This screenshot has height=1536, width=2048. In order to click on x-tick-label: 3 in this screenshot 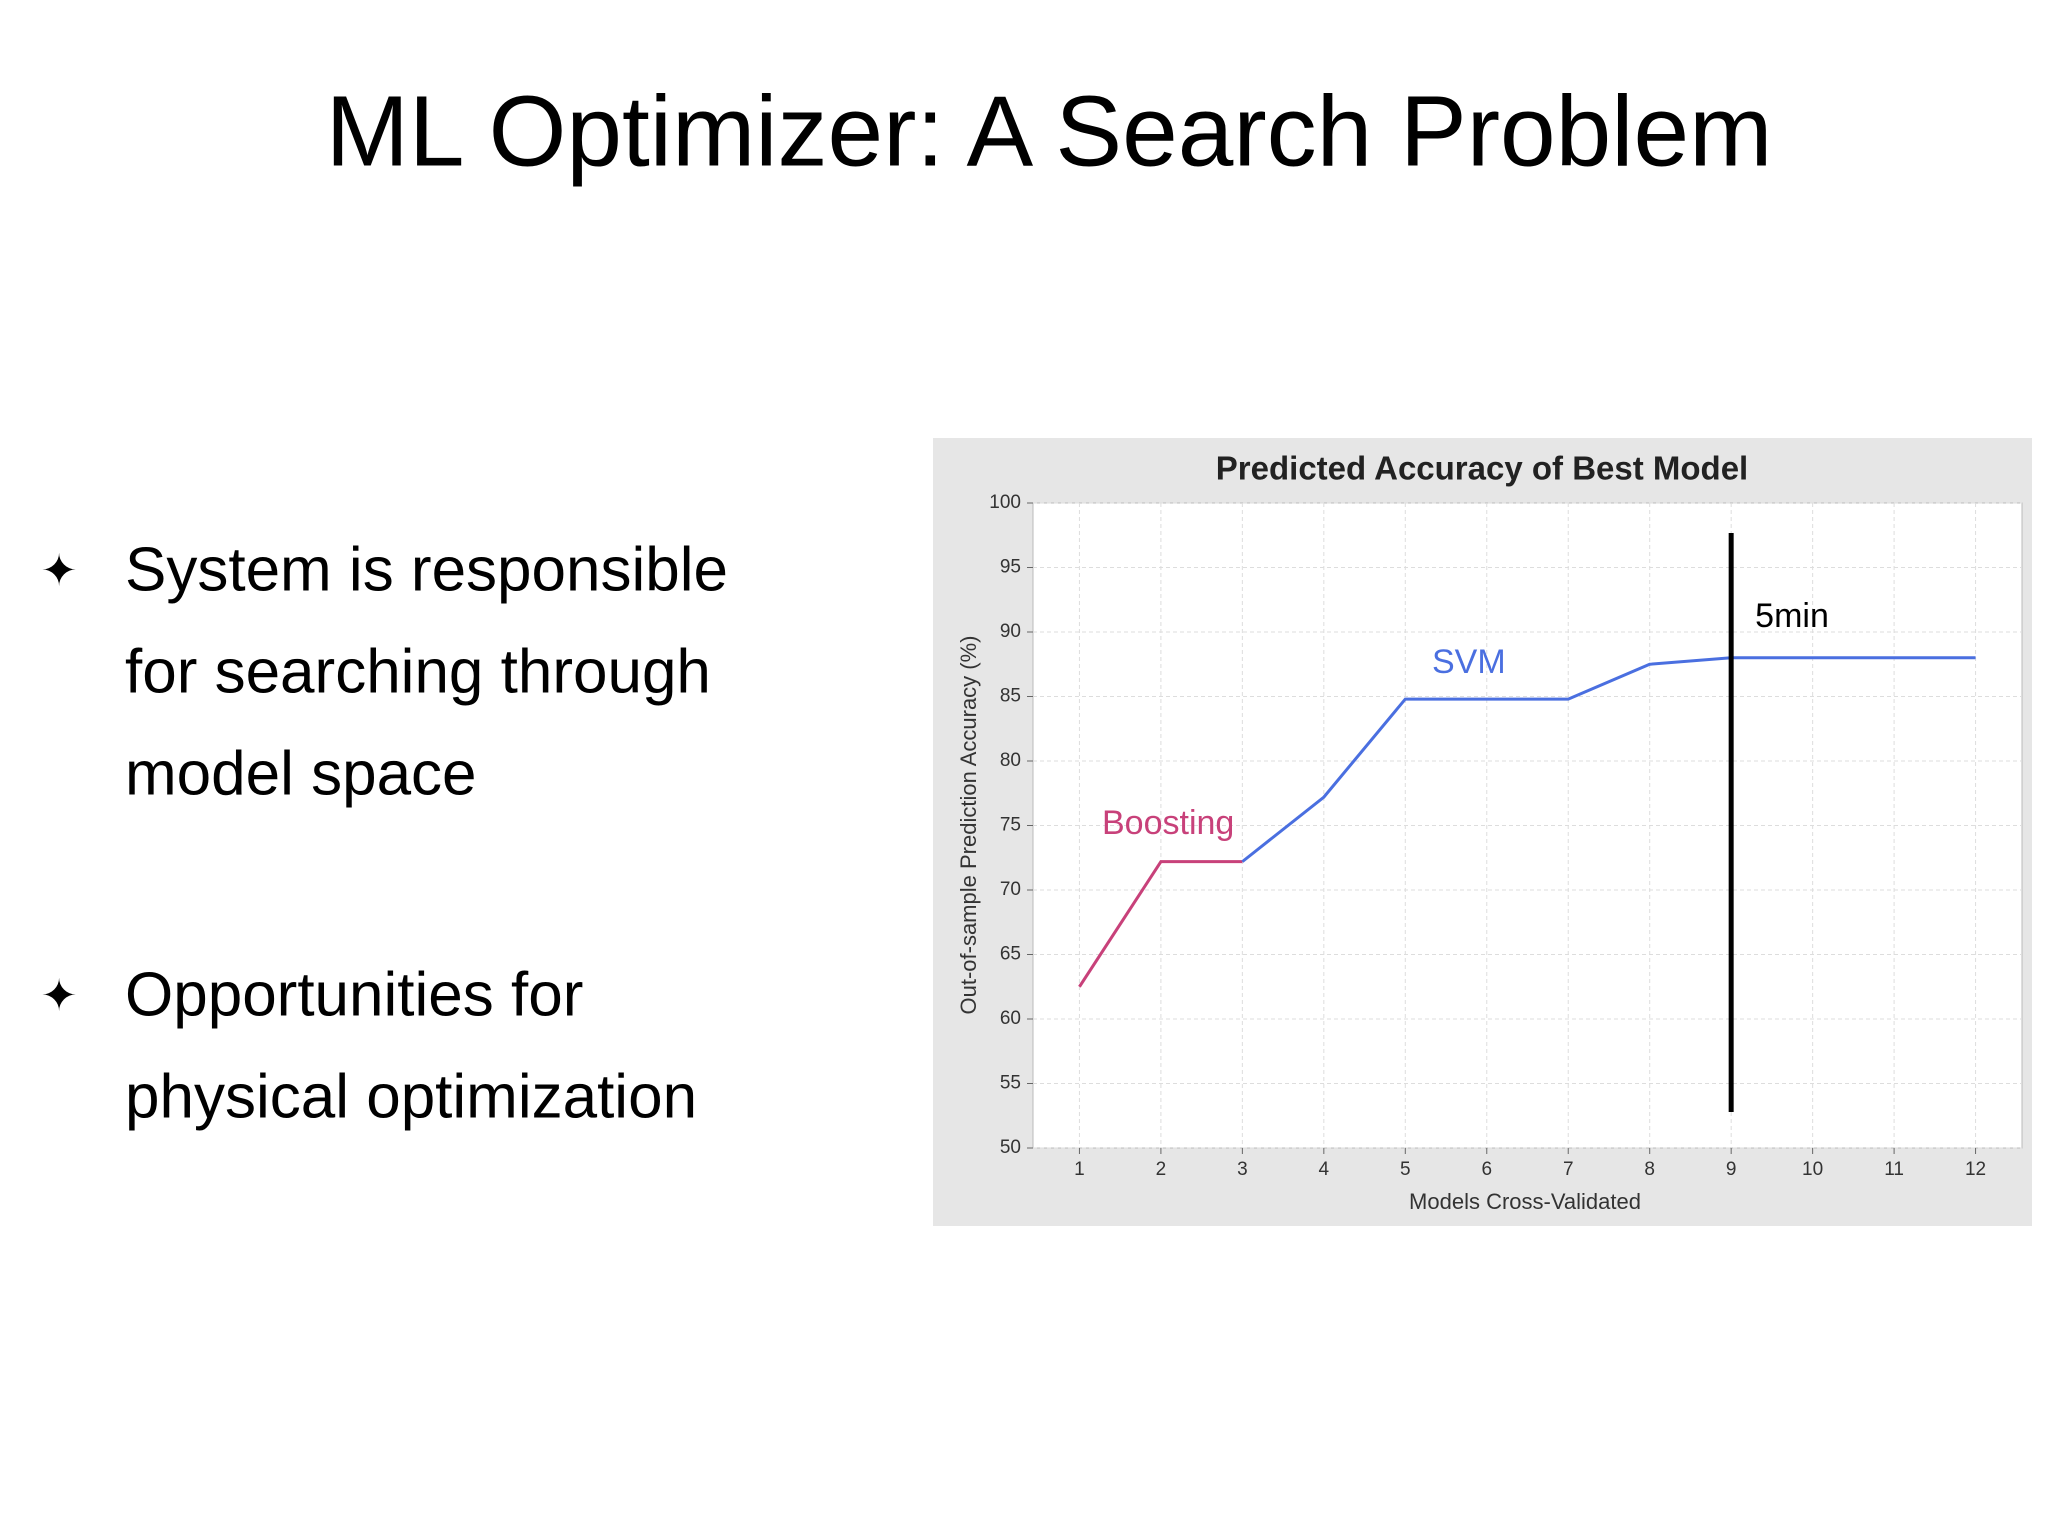, I will do `click(1242, 1169)`.